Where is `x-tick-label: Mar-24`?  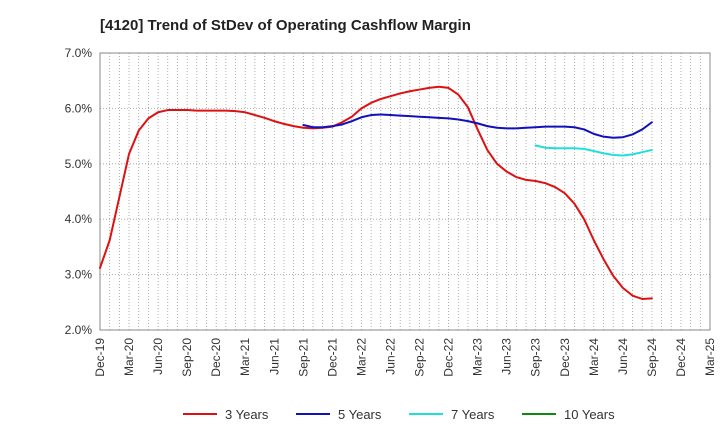
x-tick-label: Mar-24 is located at coordinates (594, 357).